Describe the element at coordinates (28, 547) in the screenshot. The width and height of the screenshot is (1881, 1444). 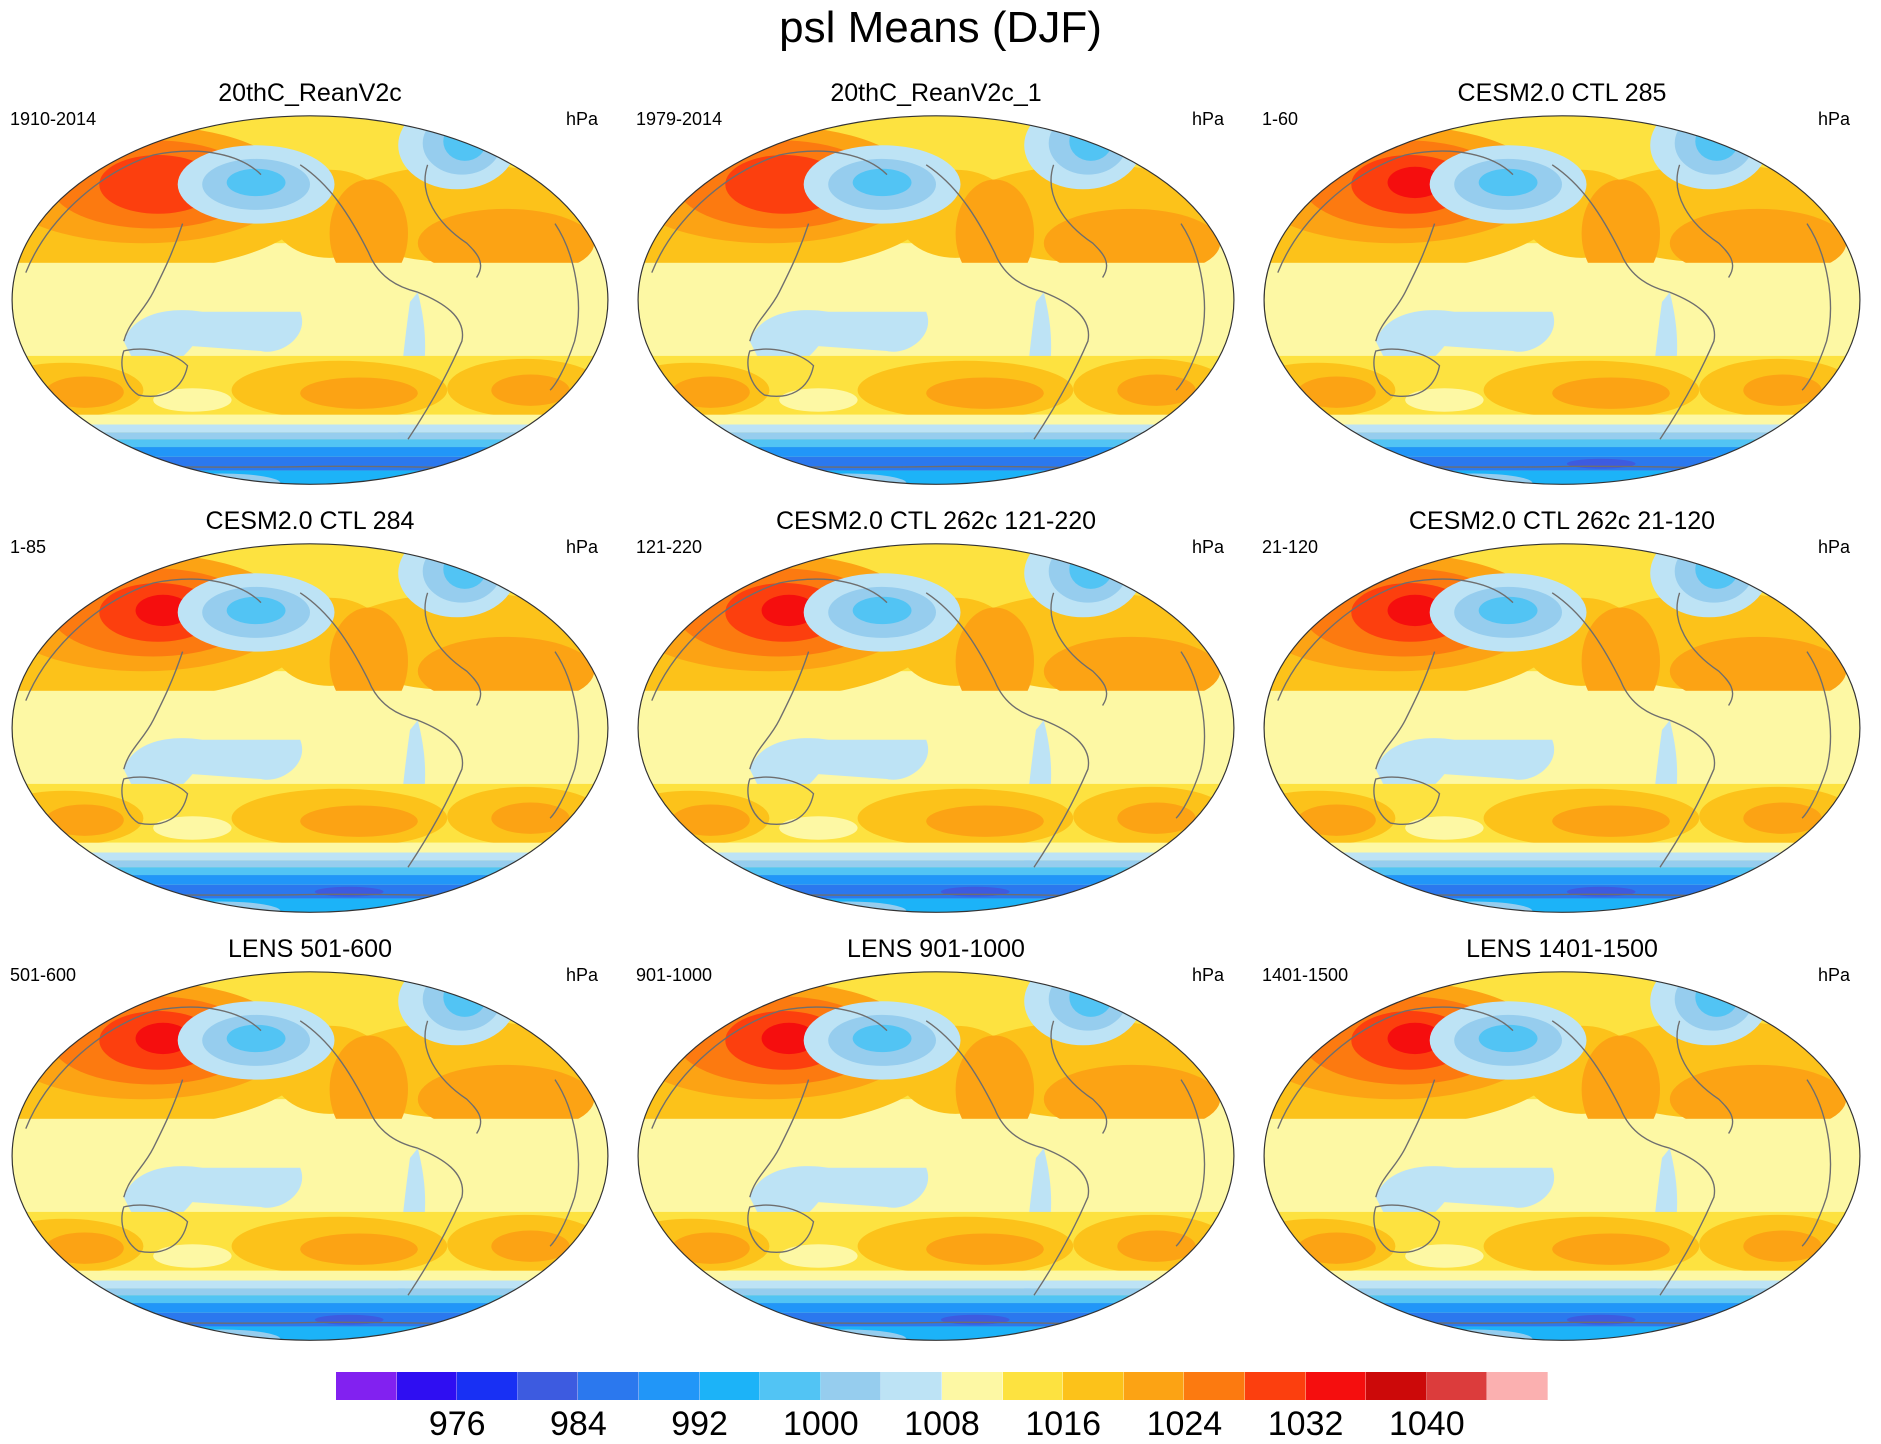
I see `panel-period-label: 1-85` at that location.